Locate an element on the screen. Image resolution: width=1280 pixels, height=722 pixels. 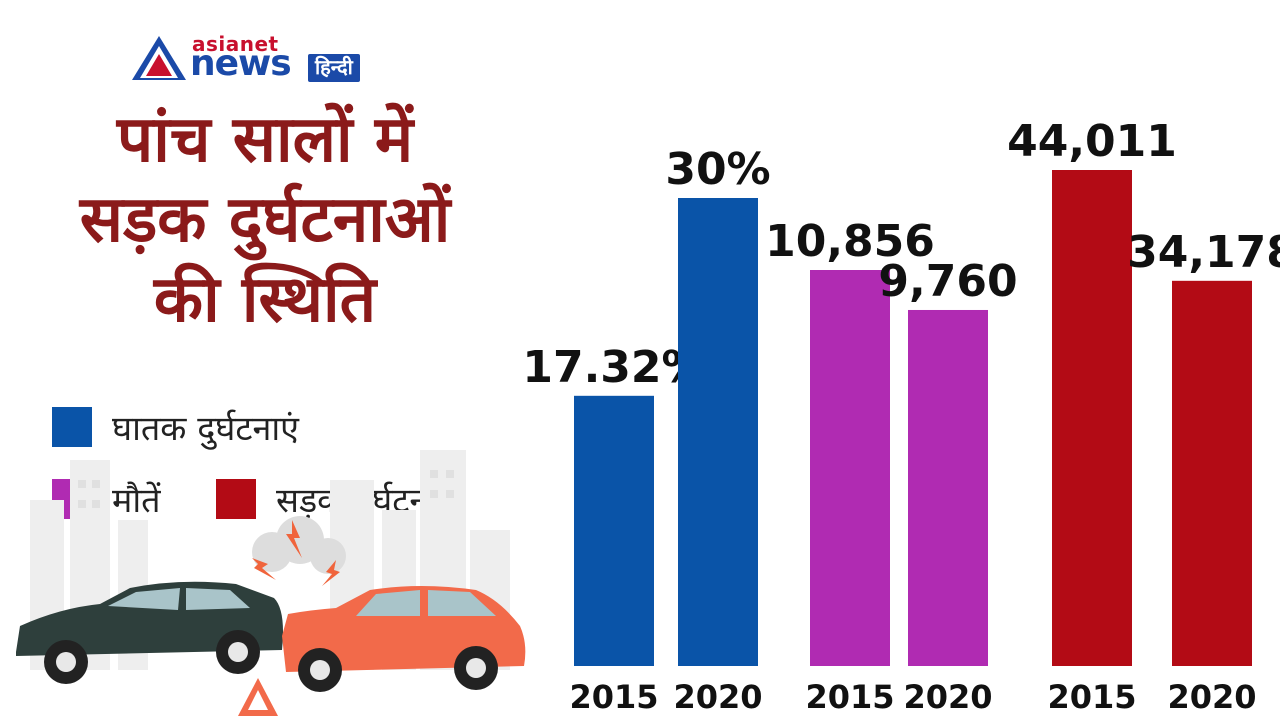
legend-label: घातक दुर्घटनाएं is located at coordinates (205, 429).